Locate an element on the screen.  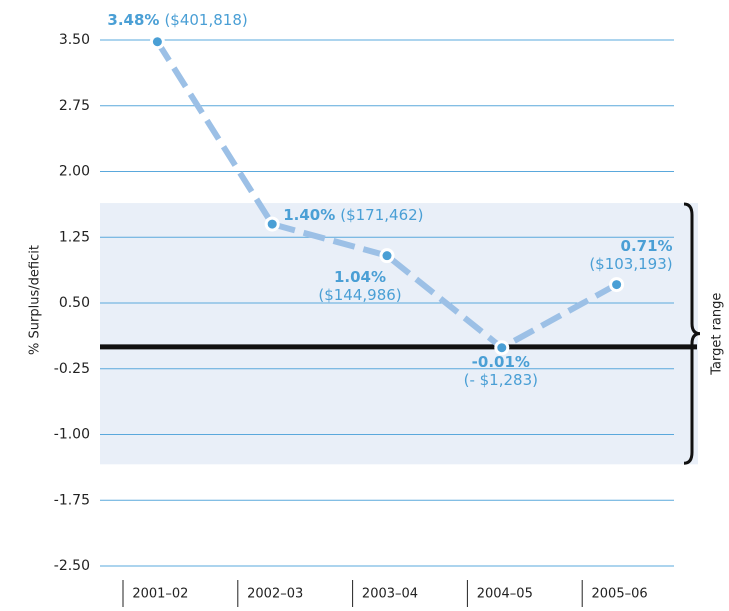
x-tick-label: 2004–05 is located at coordinates (505, 594).